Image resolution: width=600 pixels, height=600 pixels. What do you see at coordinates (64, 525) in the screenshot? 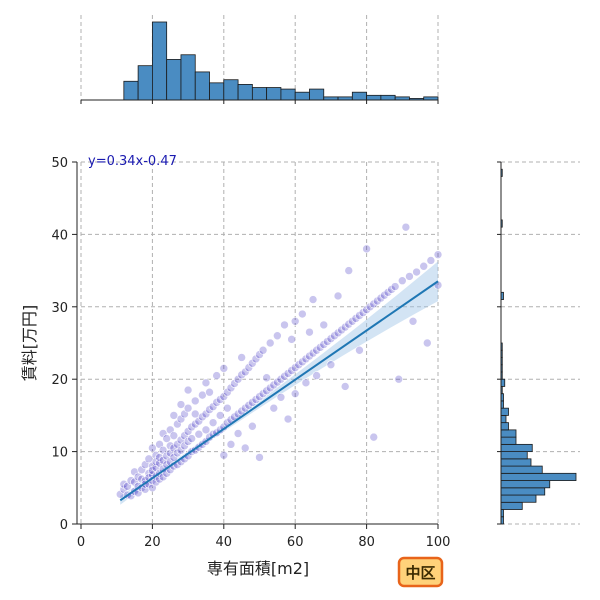
I see `y-tick-label: 0` at bounding box center [64, 525].